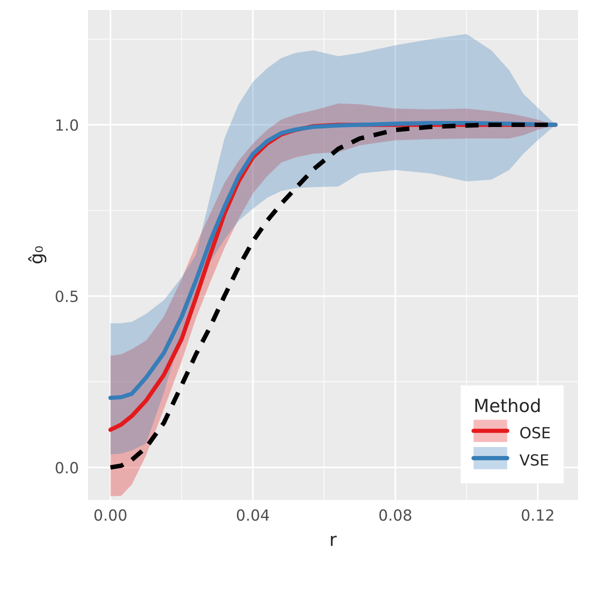  Describe the element at coordinates (507, 405) in the screenshot. I see `legend-title: Method` at that location.